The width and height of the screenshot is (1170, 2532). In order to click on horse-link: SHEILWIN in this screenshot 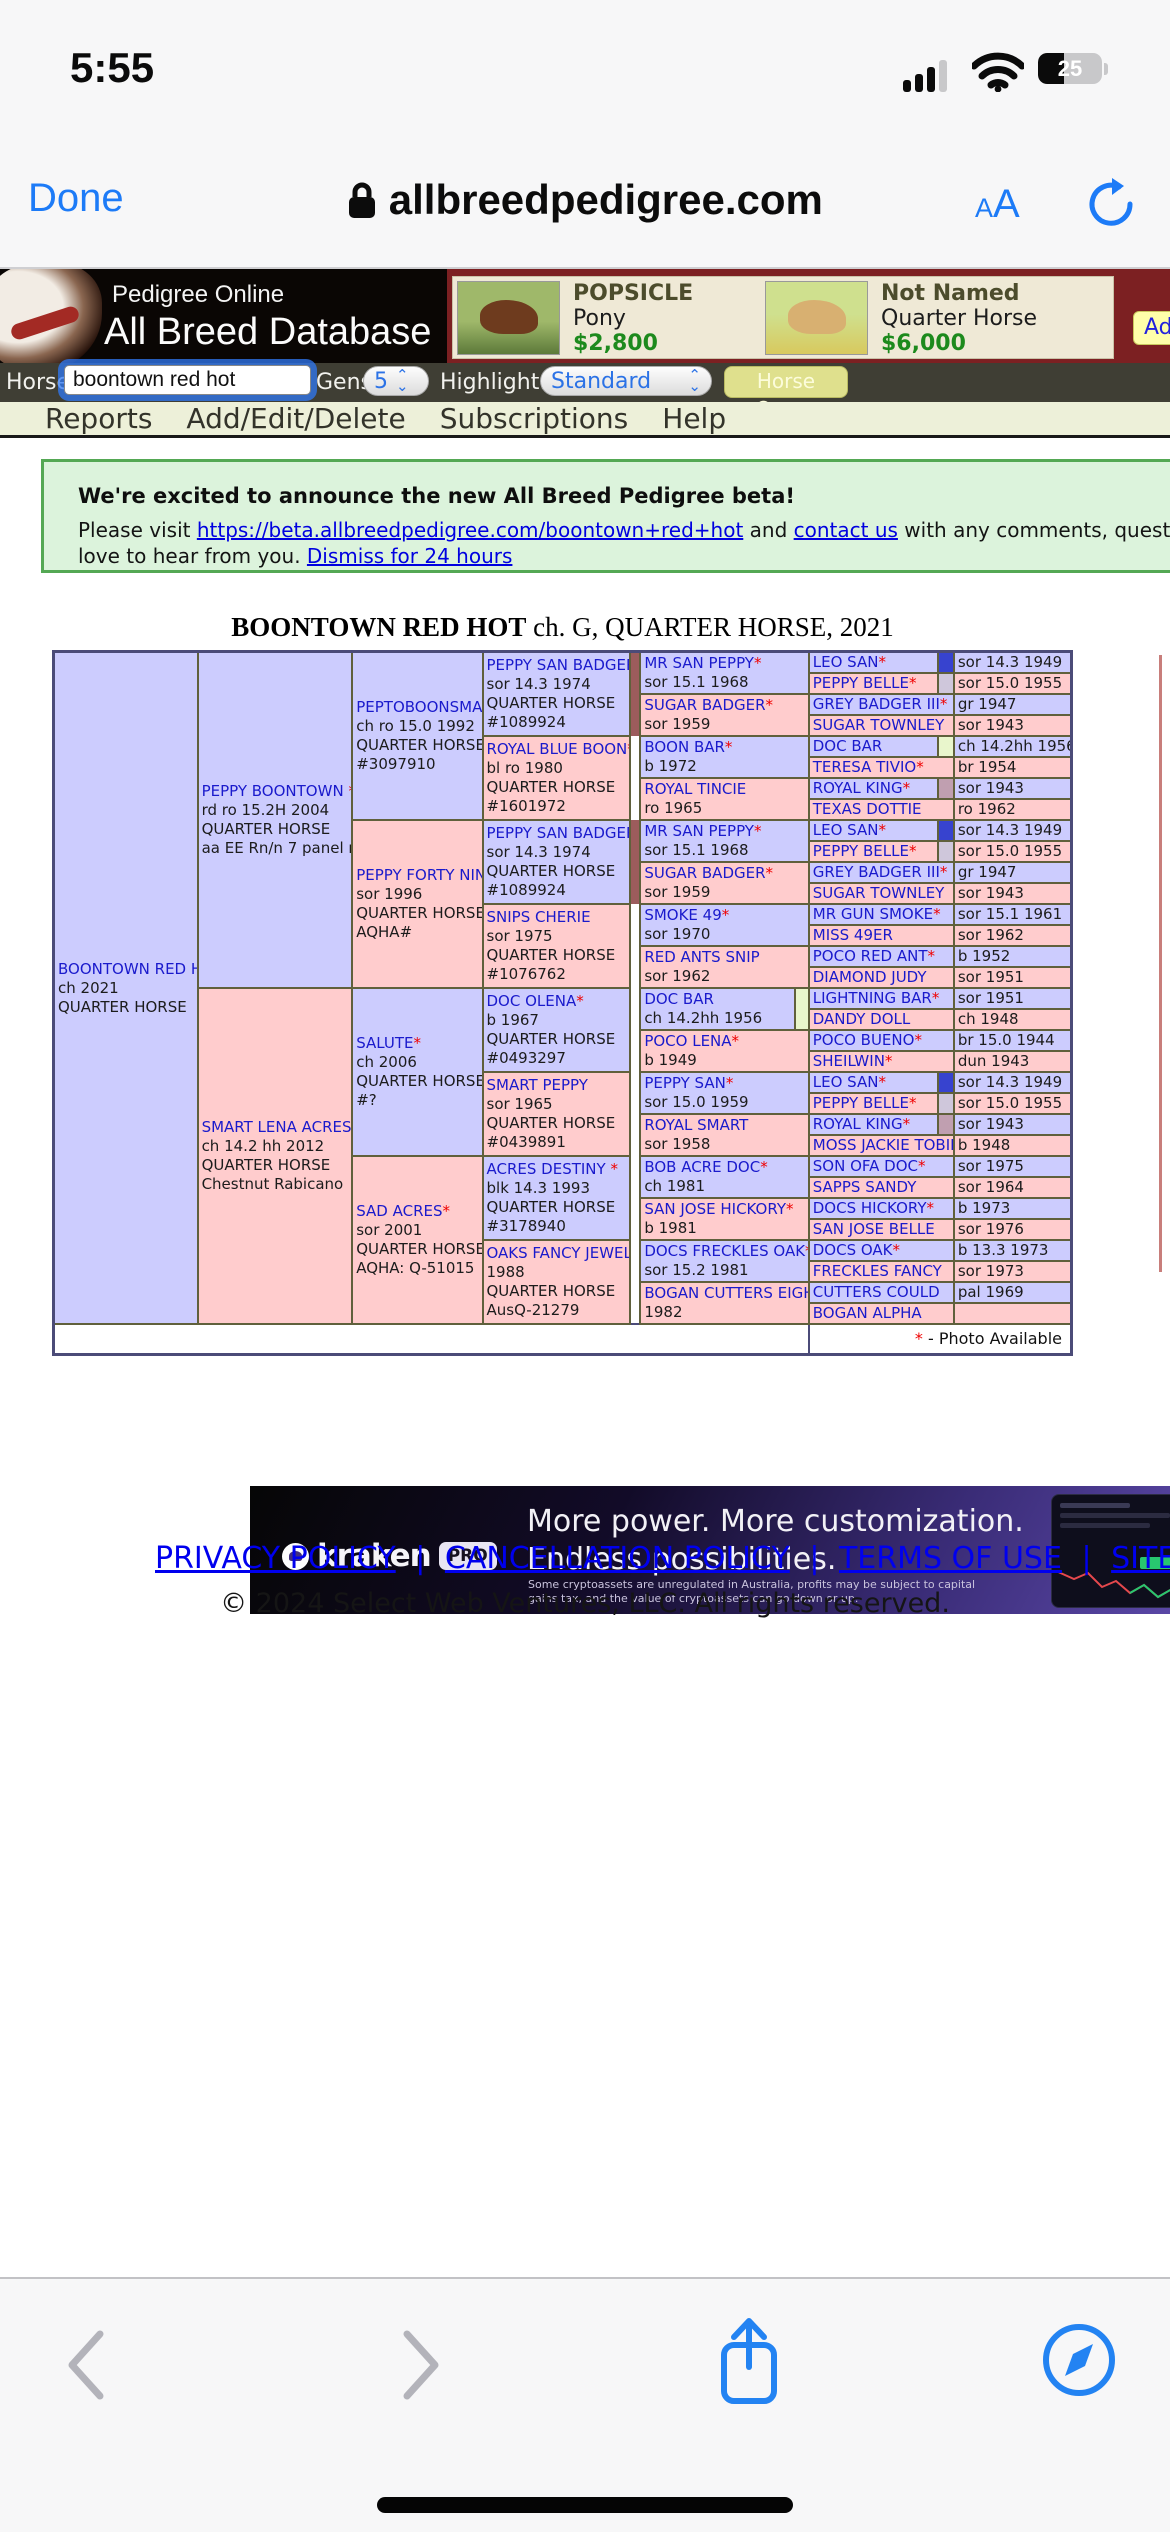, I will do `click(848, 1061)`.